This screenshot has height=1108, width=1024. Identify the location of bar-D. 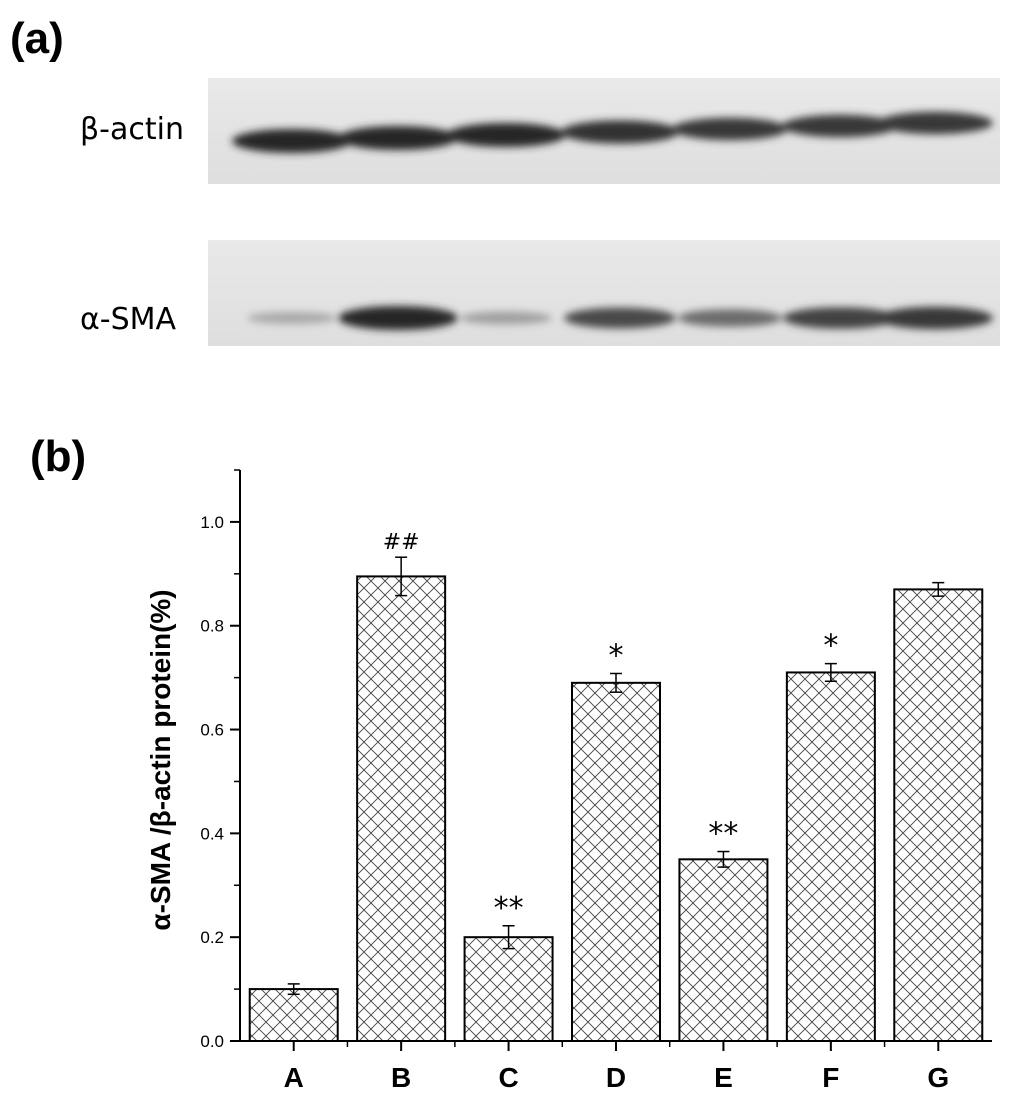
(616, 861).